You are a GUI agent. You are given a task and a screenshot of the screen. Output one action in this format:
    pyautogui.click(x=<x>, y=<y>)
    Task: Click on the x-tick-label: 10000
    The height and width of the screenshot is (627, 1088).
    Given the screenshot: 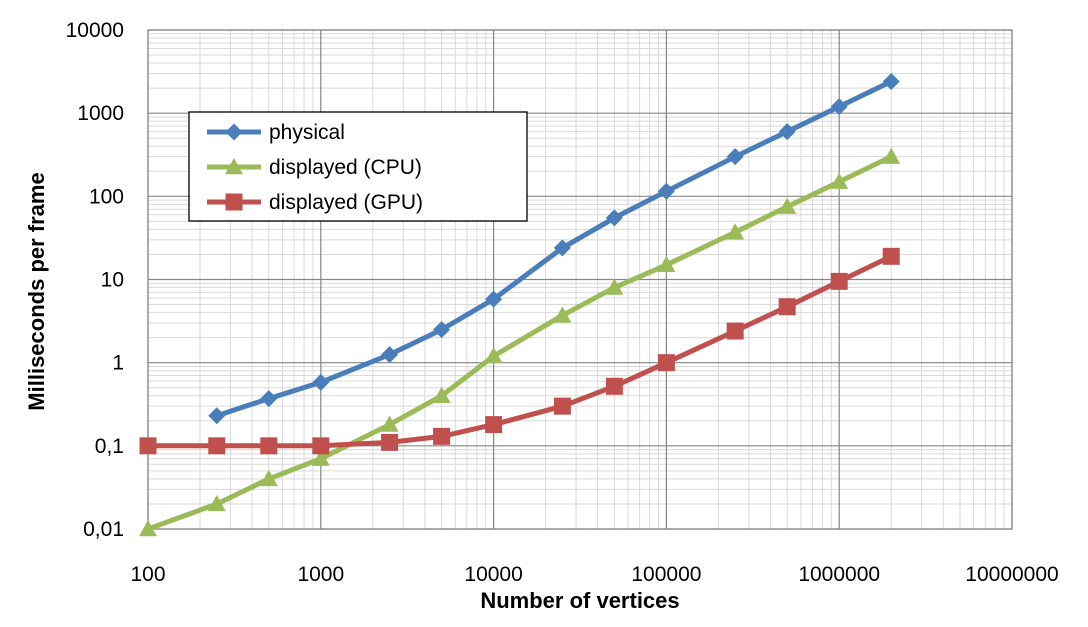 What is the action you would take?
    pyautogui.click(x=493, y=574)
    